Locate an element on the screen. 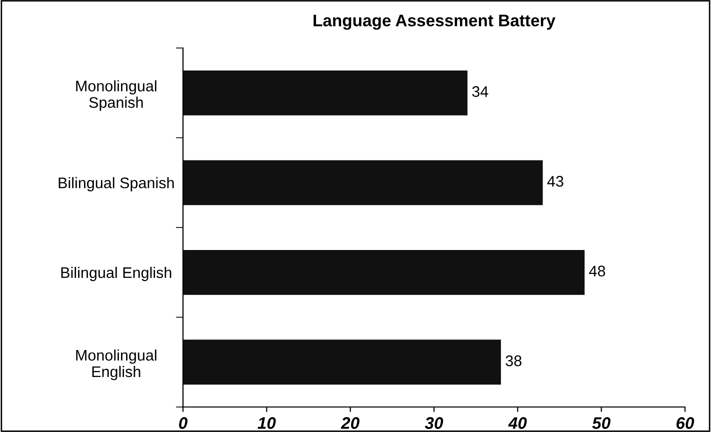 This screenshot has width=711, height=432. x-tick-label: 50 is located at coordinates (601, 423).